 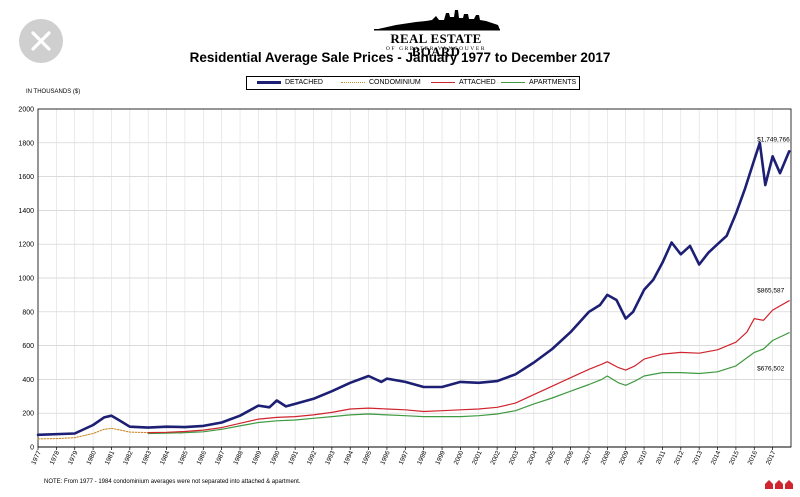 I want to click on x-tick-label: 1982, so click(x=128, y=458).